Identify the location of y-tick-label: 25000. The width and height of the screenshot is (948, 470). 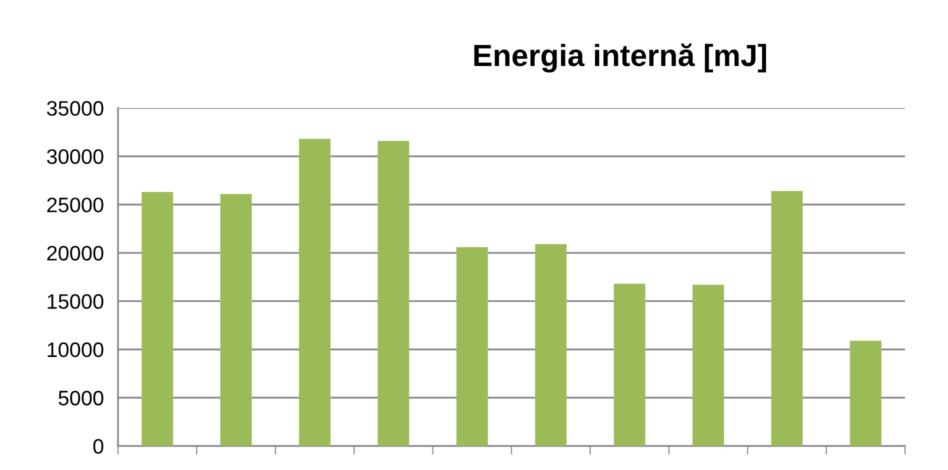
(75, 205).